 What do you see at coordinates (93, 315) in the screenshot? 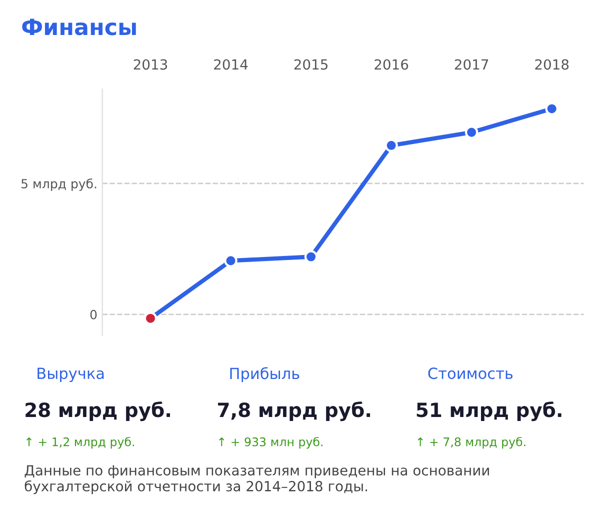
I see `y-tick-label: 0` at bounding box center [93, 315].